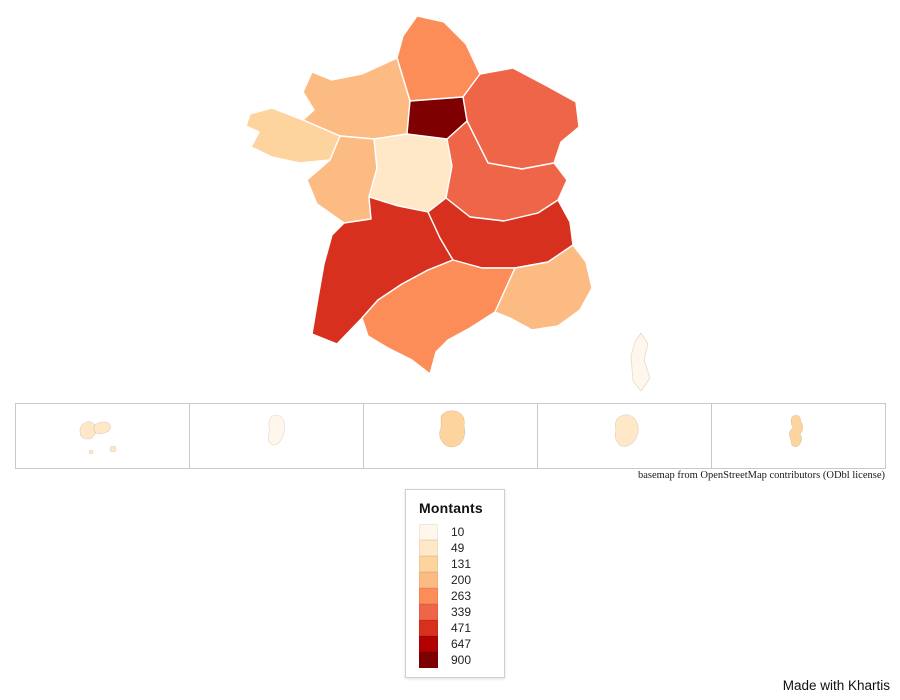 Image resolution: width=900 pixels, height=700 pixels. What do you see at coordinates (461, 580) in the screenshot?
I see `legend-value: 200` at bounding box center [461, 580].